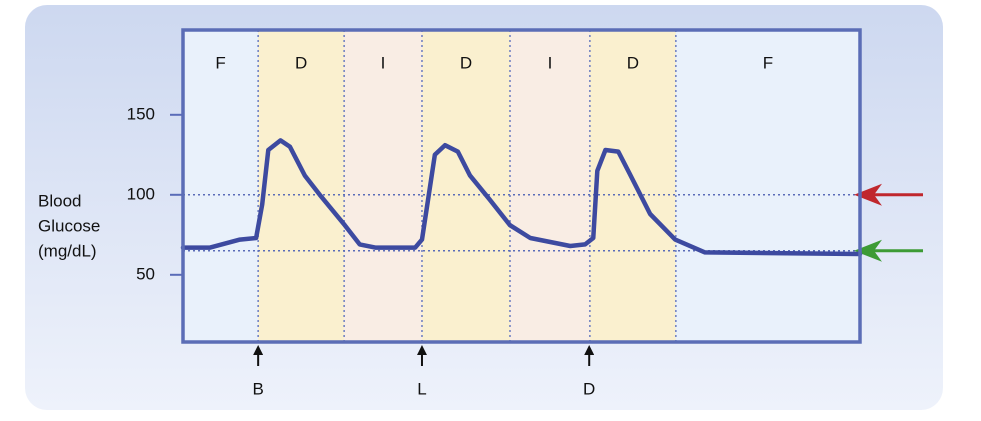 The width and height of the screenshot is (981, 421). I want to click on meal-label: B, so click(257, 388).